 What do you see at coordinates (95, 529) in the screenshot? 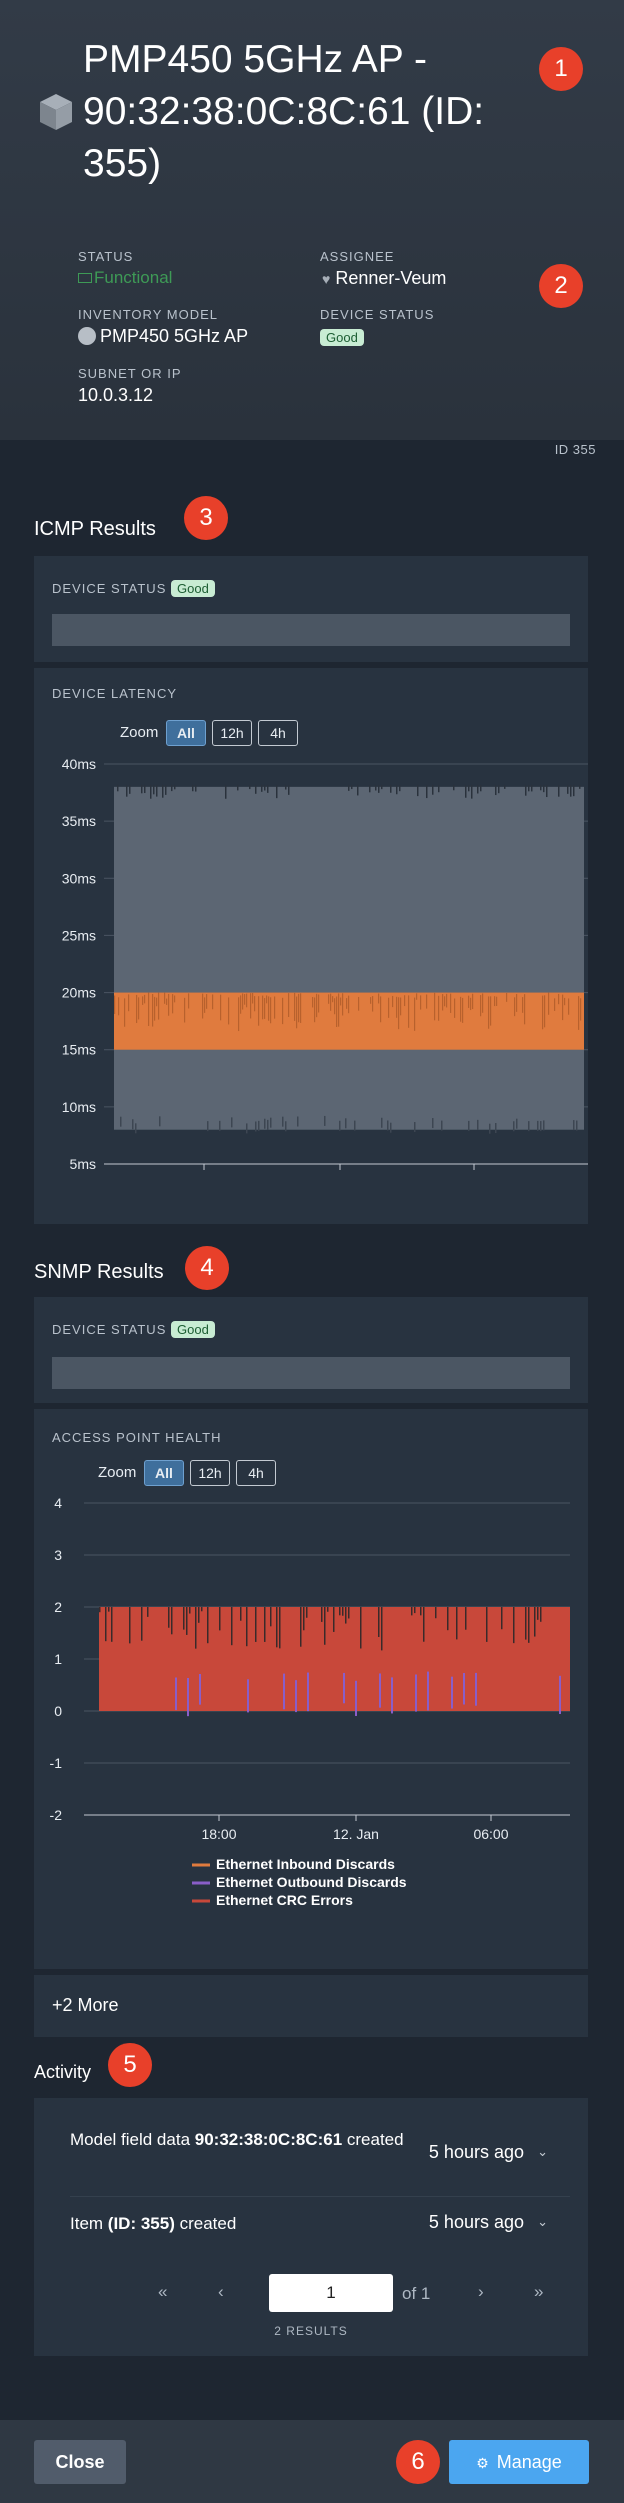
I see `icmp-section-title: ICMP Results` at bounding box center [95, 529].